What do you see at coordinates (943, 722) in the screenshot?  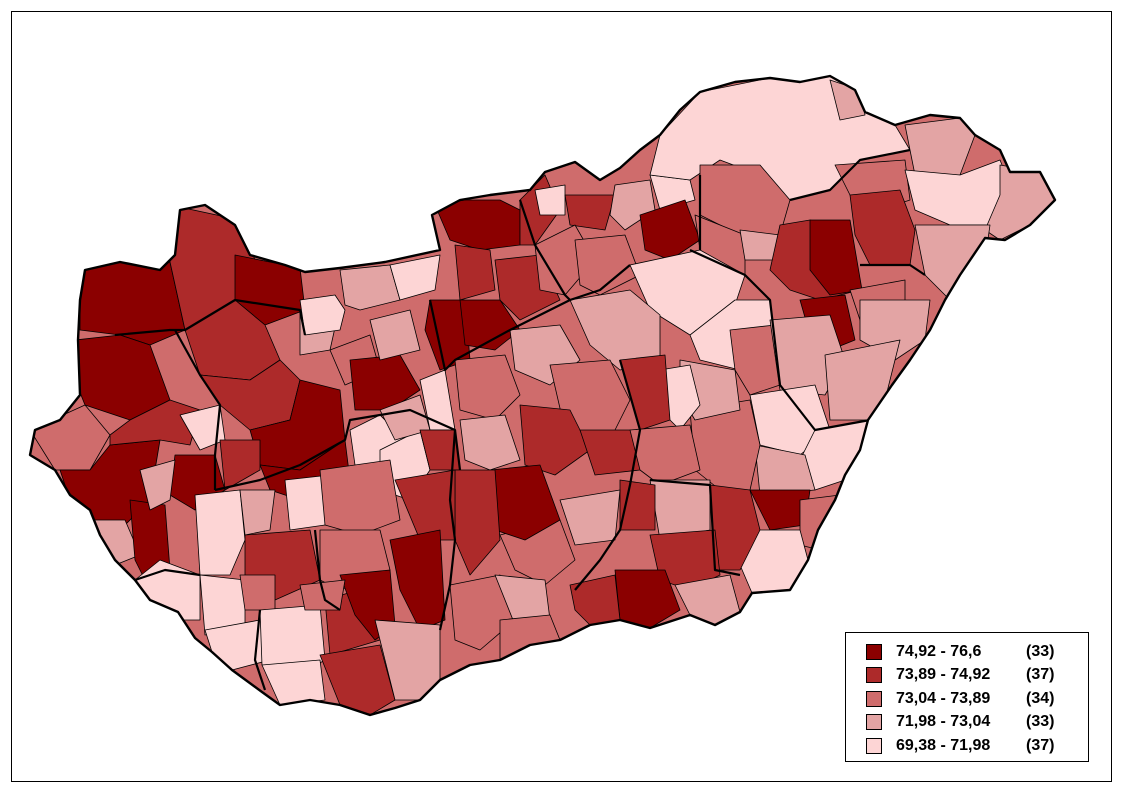 I see `legend-range: 71,98 - 73,04` at bounding box center [943, 722].